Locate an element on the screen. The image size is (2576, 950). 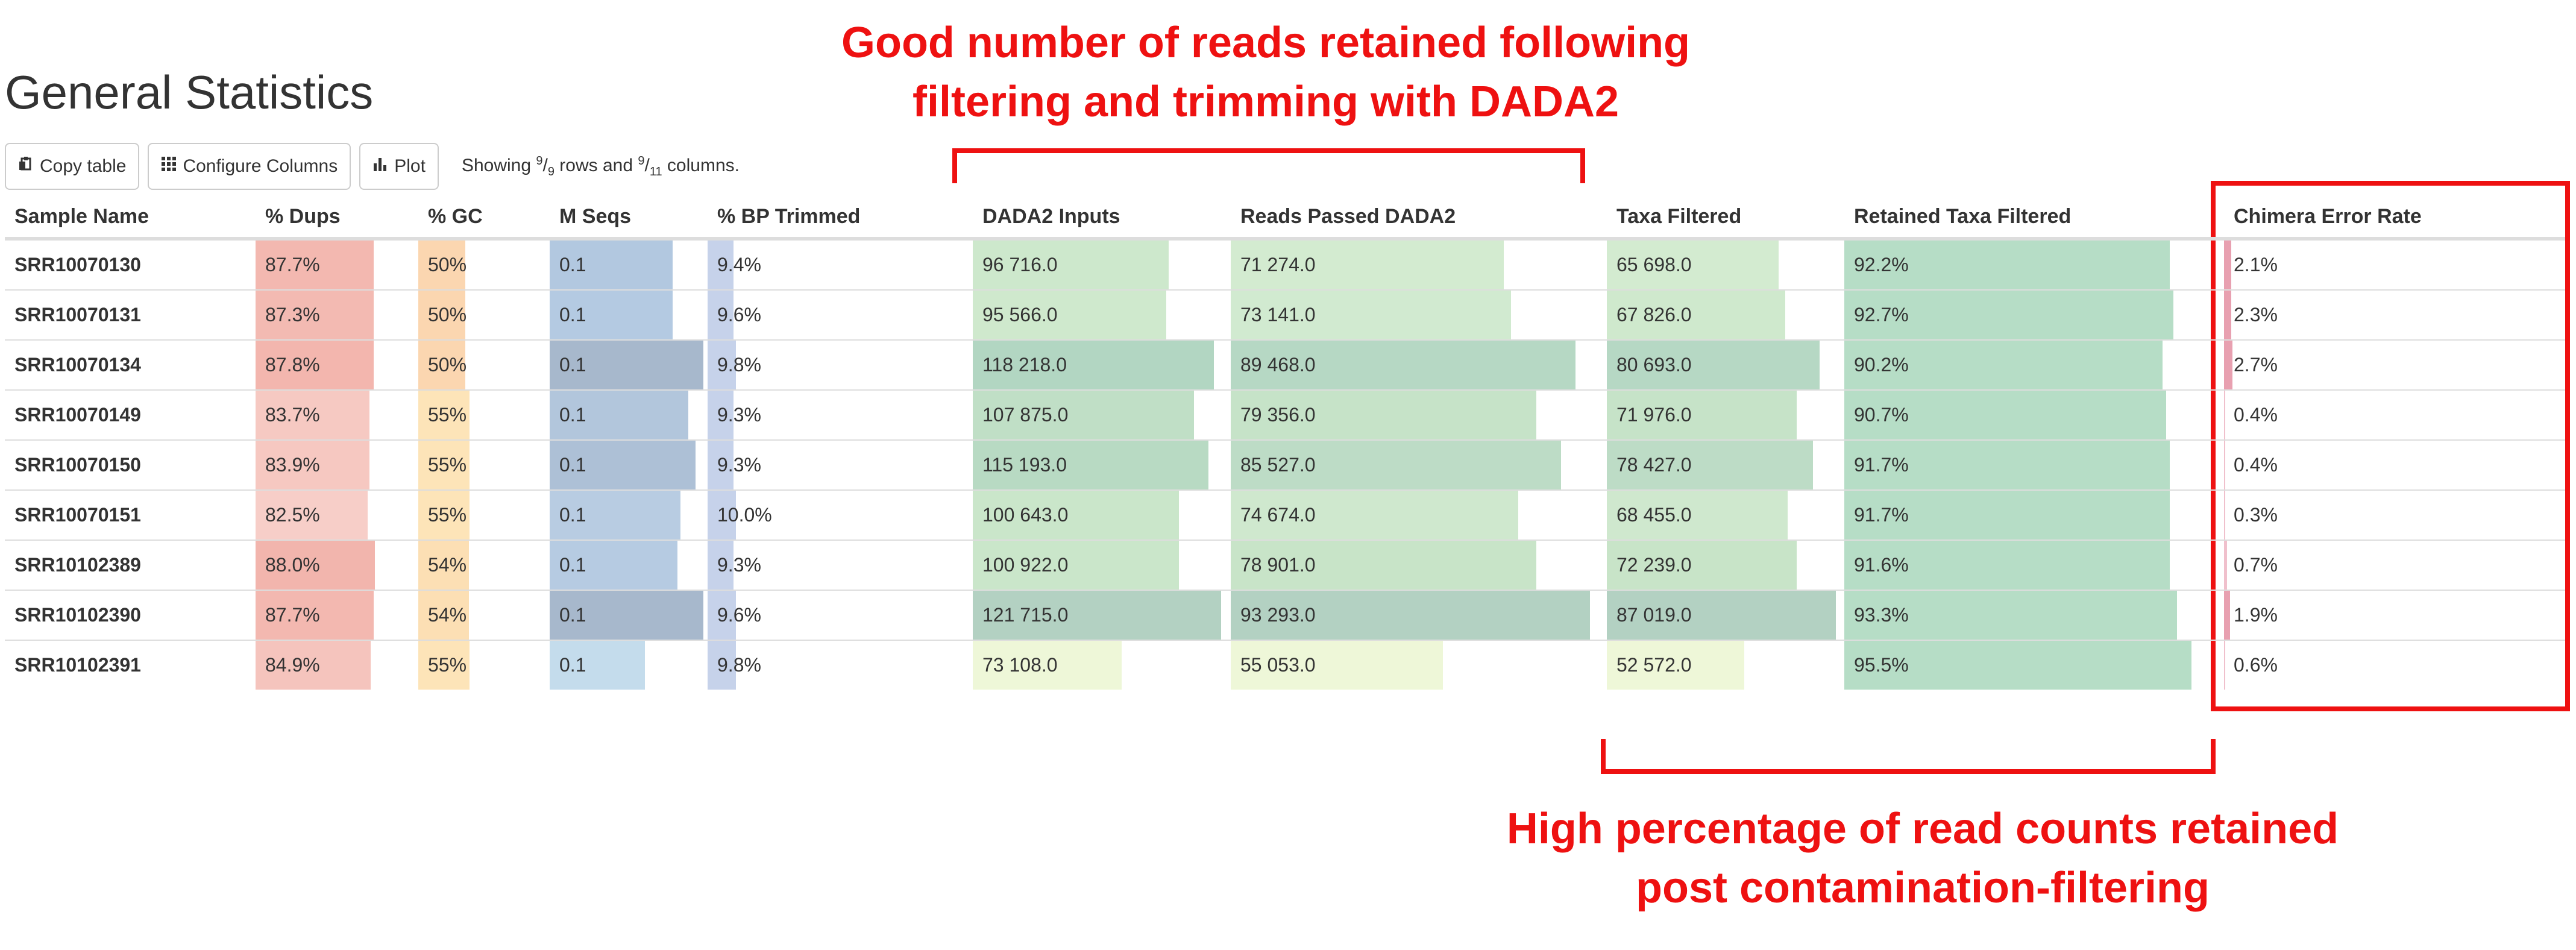
taxa-value: 71 976.0 is located at coordinates (1654, 415).